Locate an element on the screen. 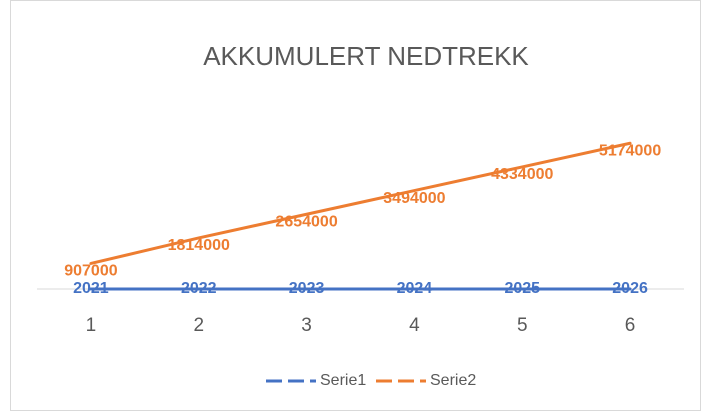 The height and width of the screenshot is (411, 706). data-label: 2021 is located at coordinates (91, 288).